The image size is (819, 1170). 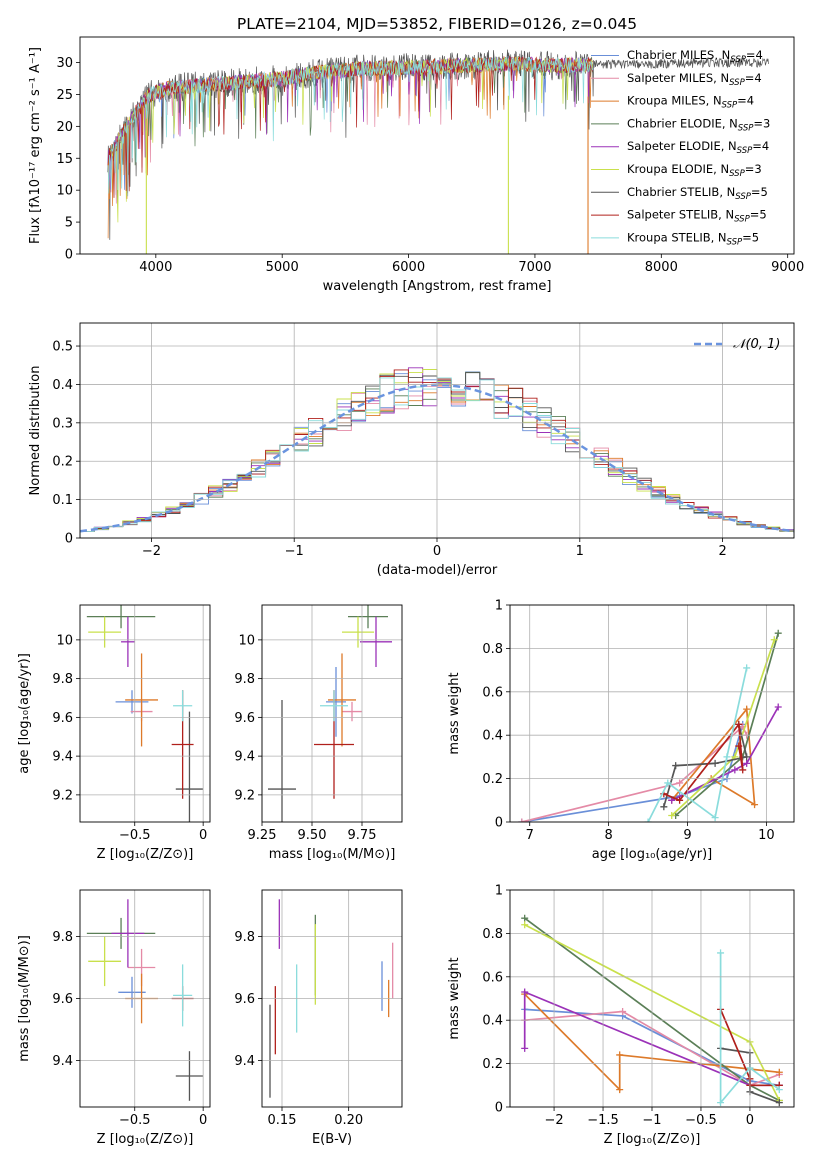 What do you see at coordinates (262, 835) in the screenshot?
I see `x-tick-label: 9.25` at bounding box center [262, 835].